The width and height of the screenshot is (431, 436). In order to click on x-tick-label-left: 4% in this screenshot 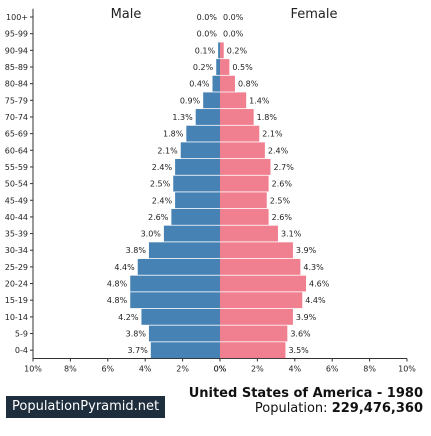, I will do `click(145, 369)`.